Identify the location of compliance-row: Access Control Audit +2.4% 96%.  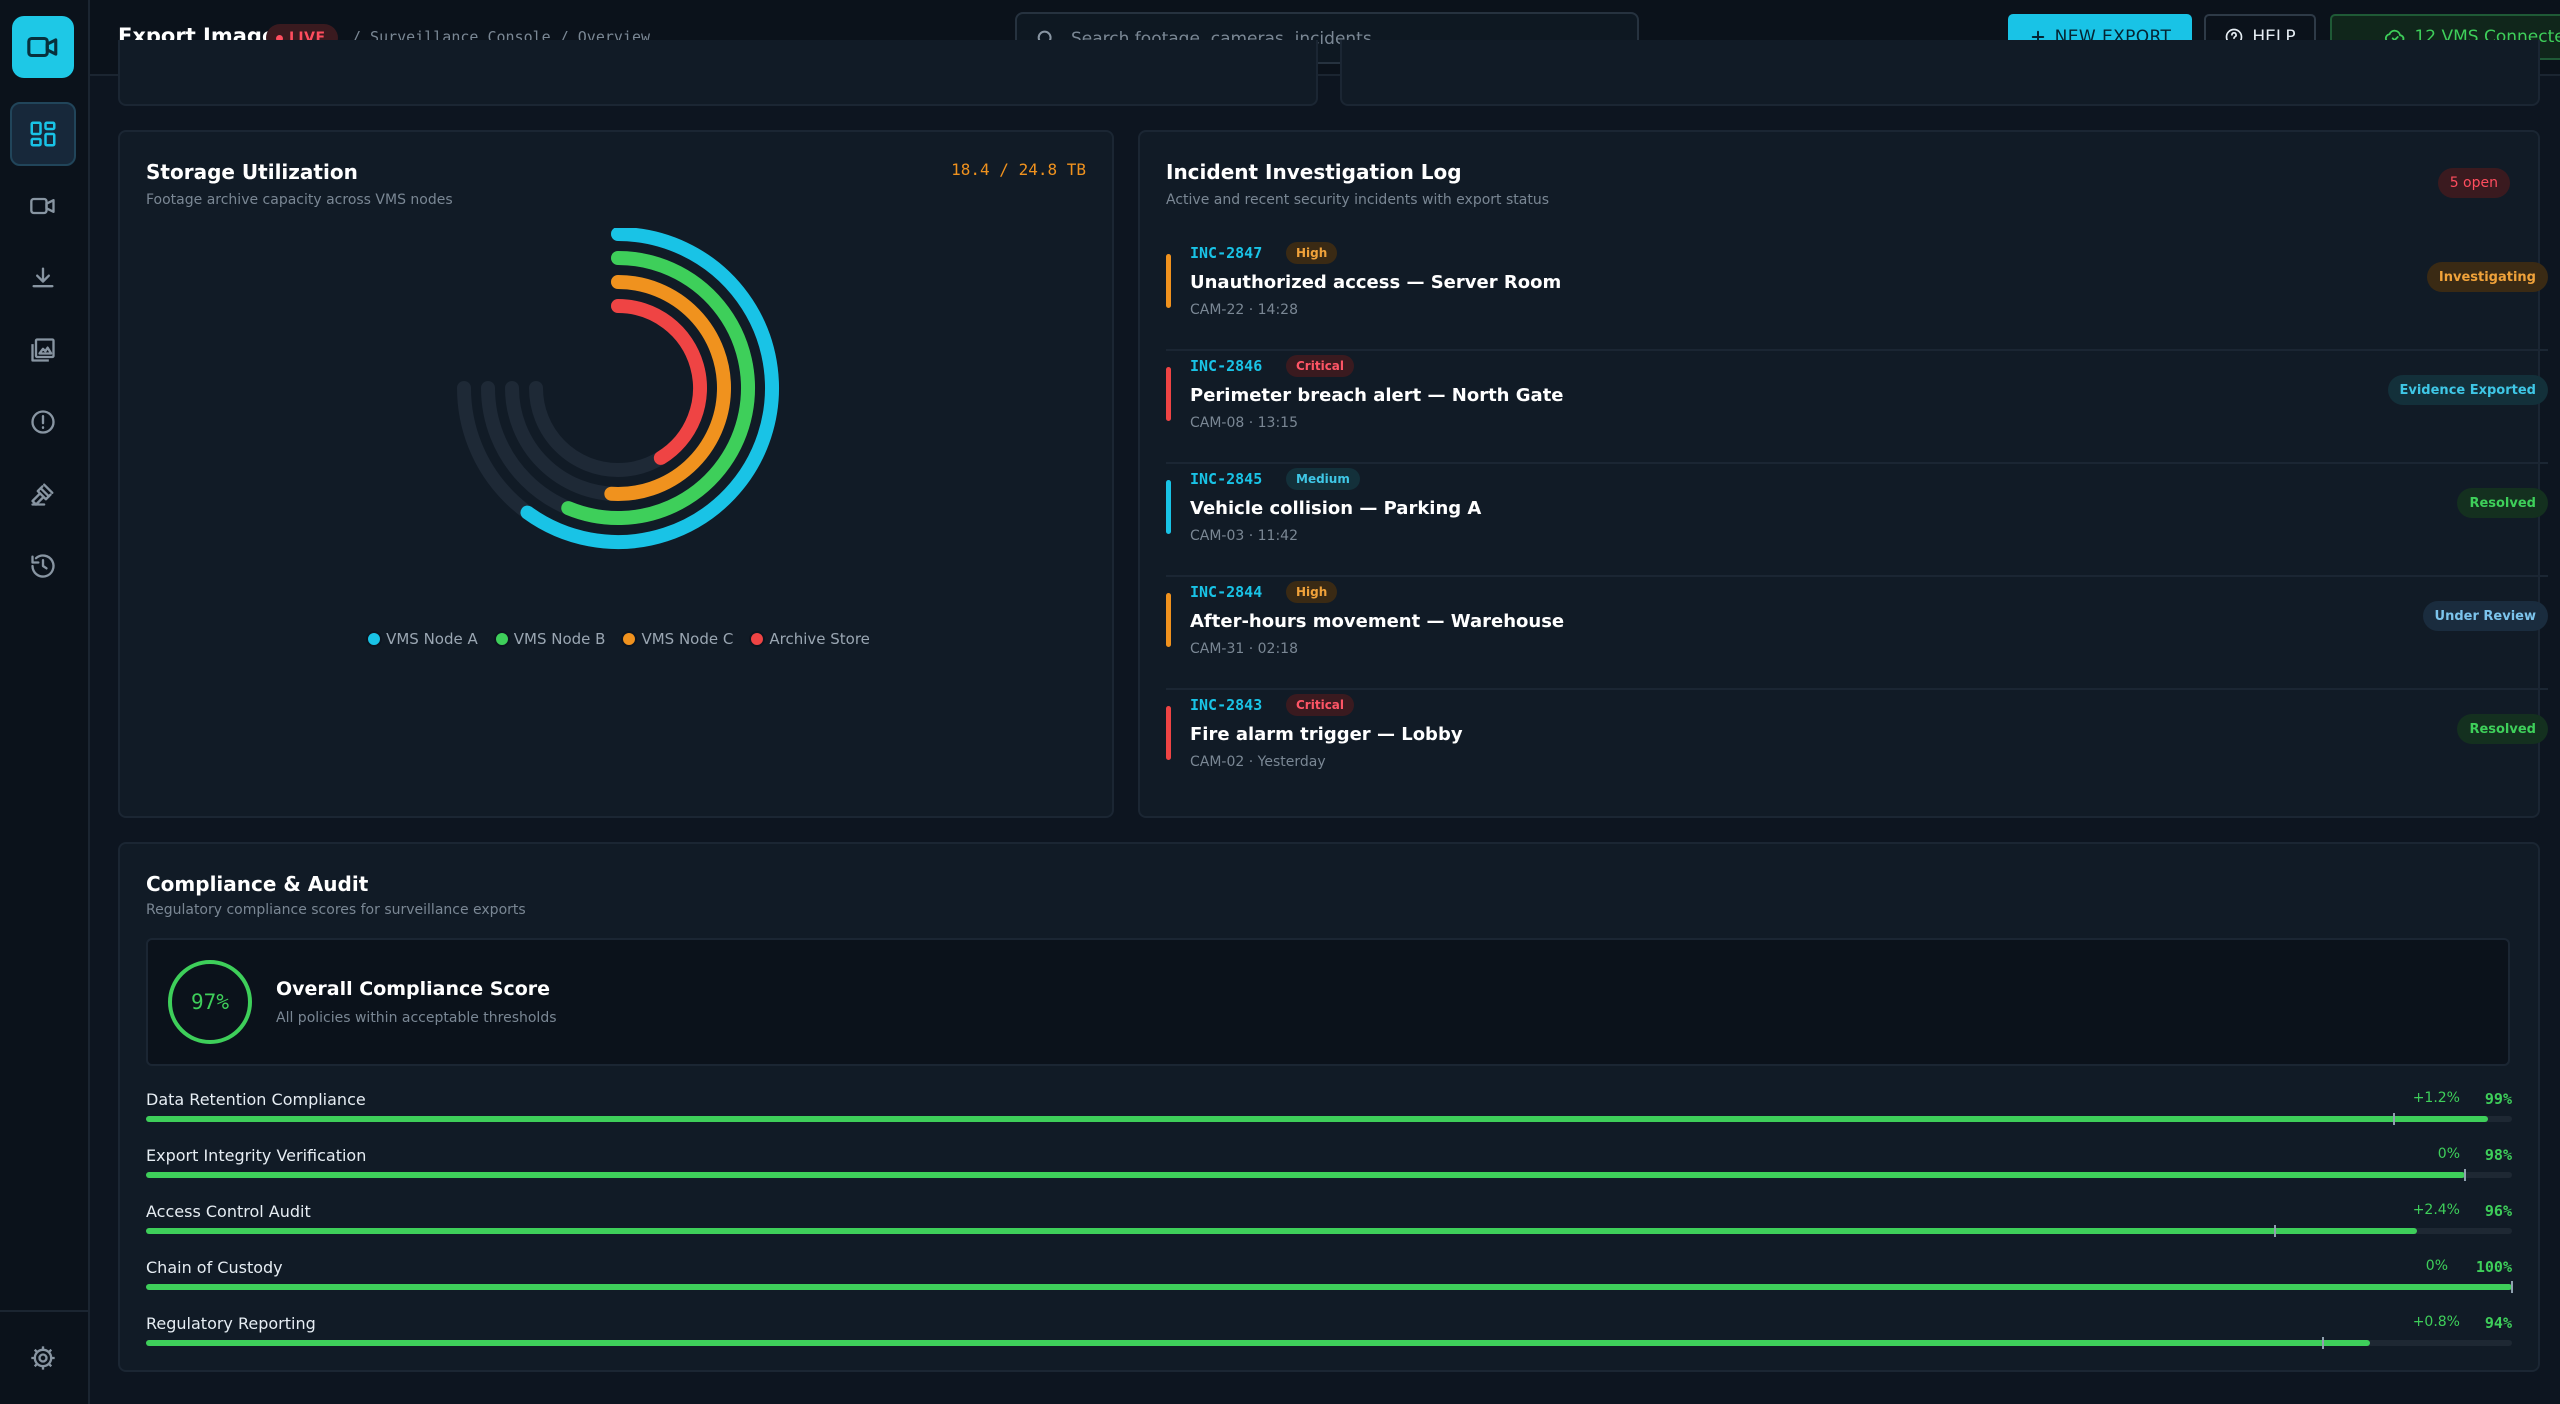
(1329, 1230).